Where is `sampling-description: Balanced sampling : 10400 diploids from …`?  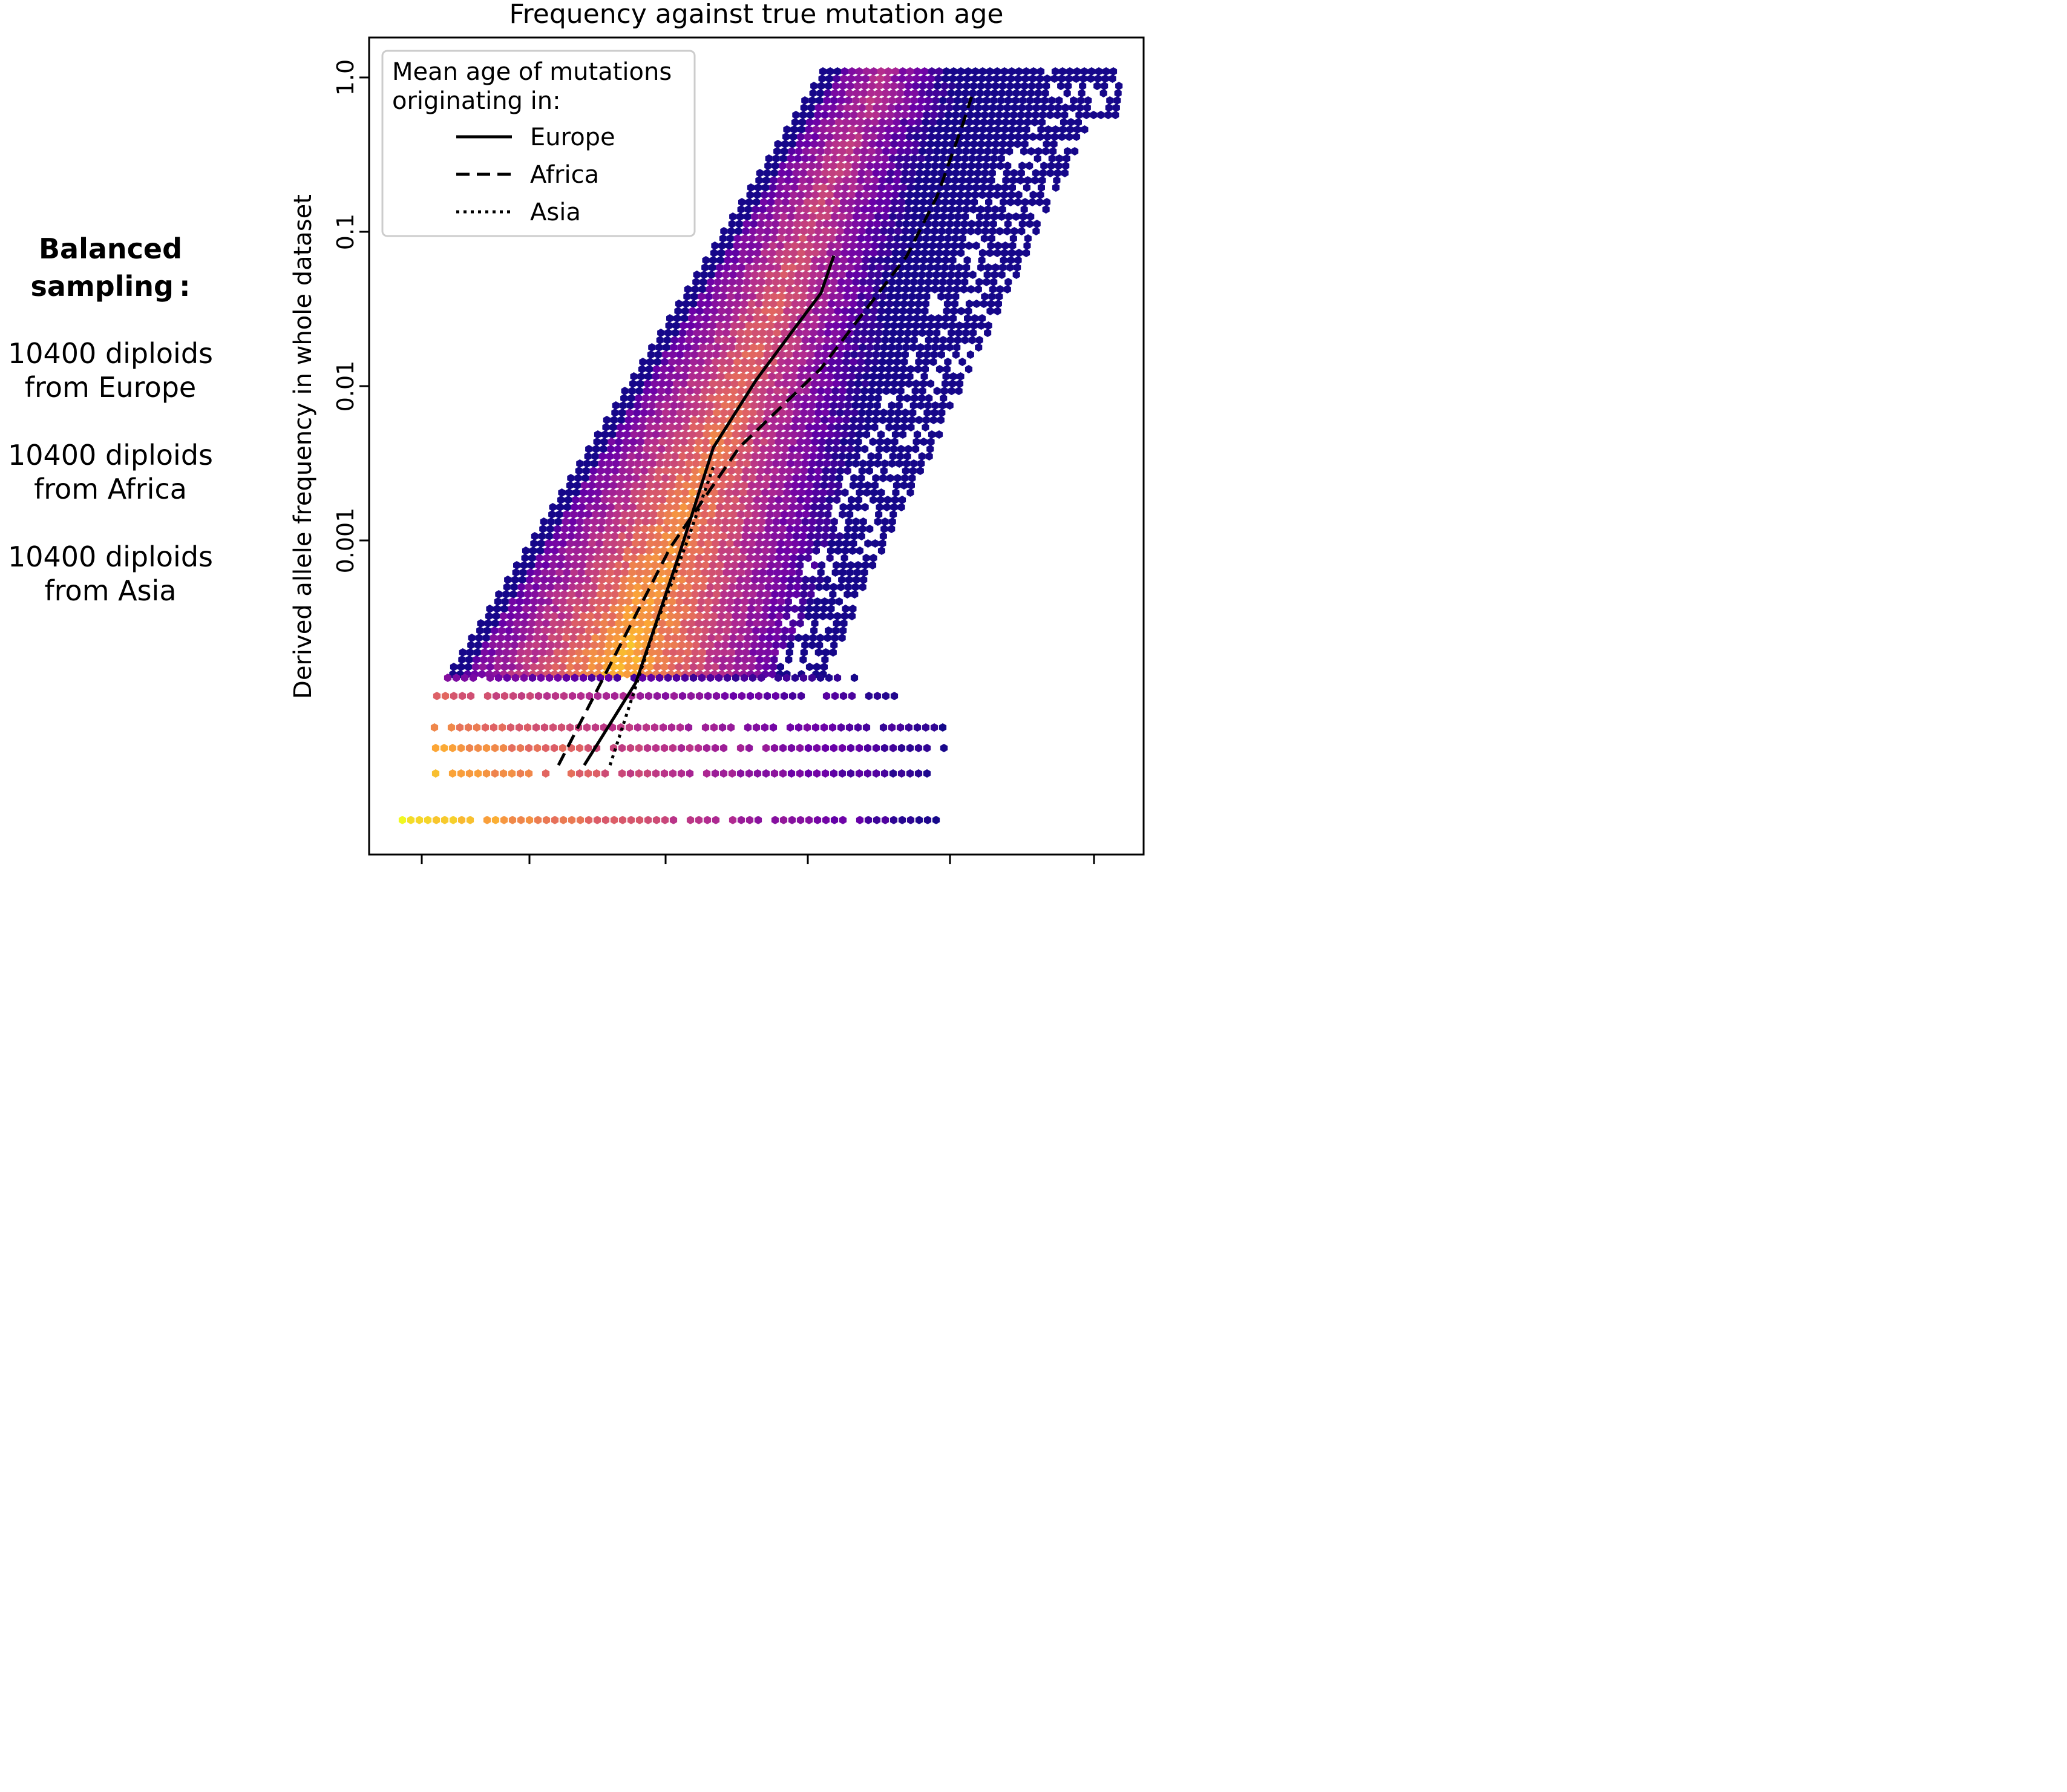
sampling-description: Balanced sampling : 10400 diploids from … is located at coordinates (110, 436).